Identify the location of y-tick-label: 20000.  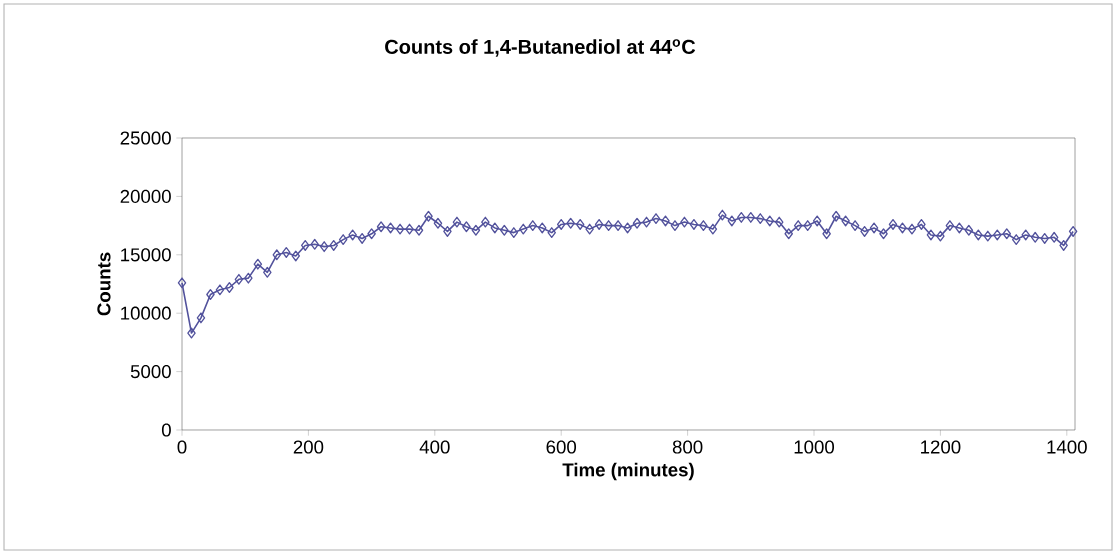
(145, 196).